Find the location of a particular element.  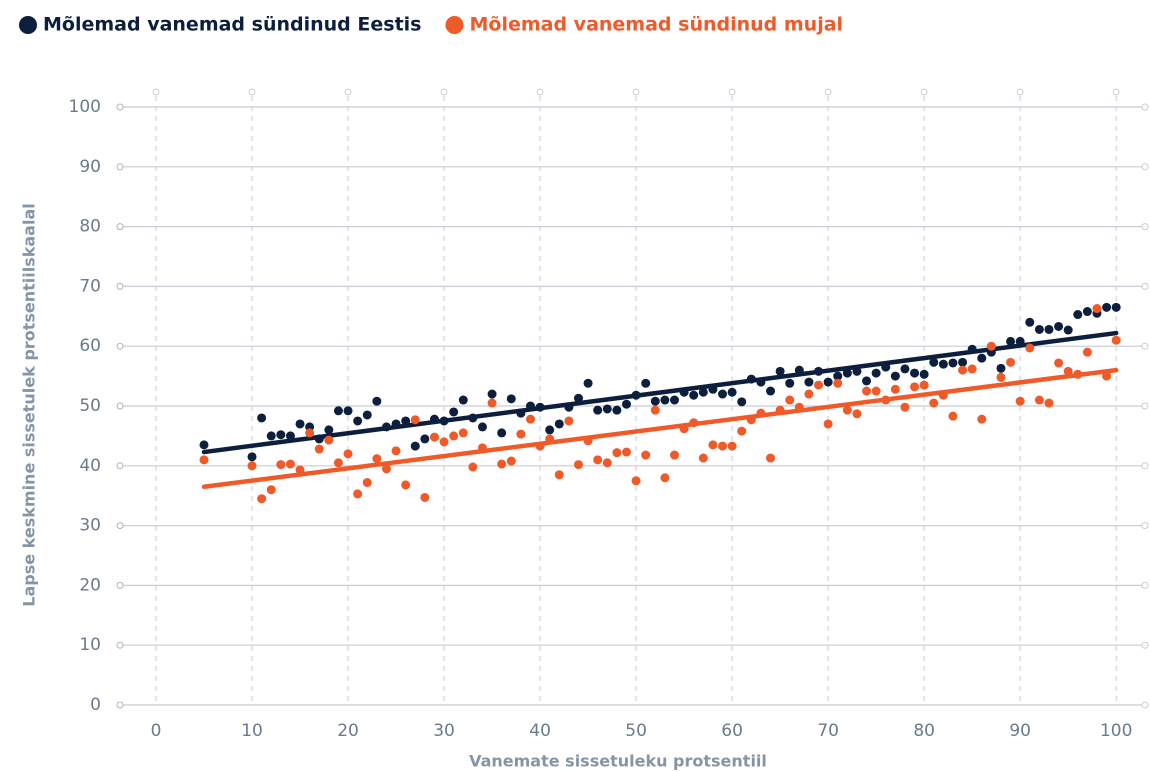

x-tick-label: 0 is located at coordinates (156, 731).